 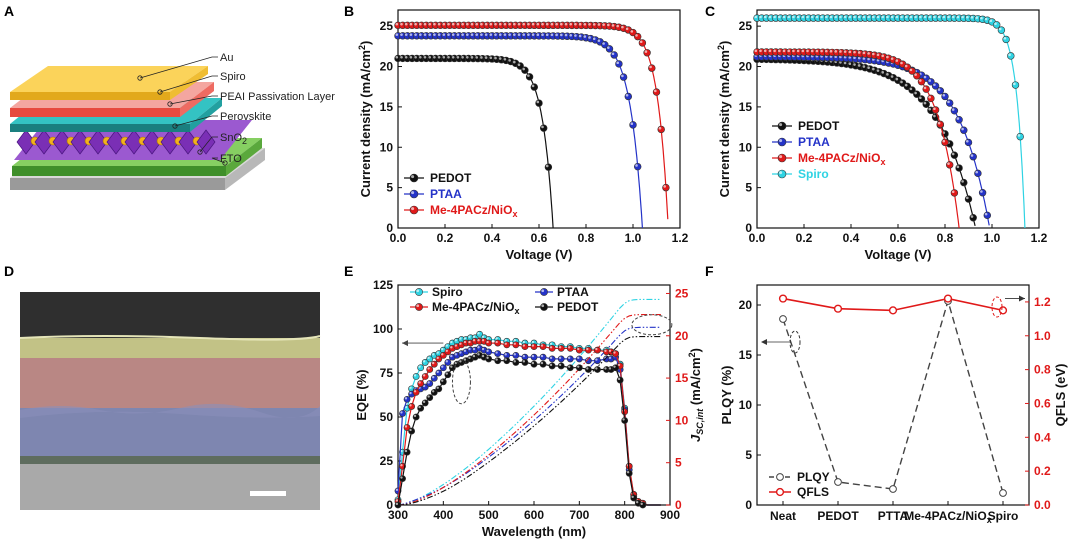 What do you see at coordinates (893, 397) in the screenshot?
I see `series-plqy` at bounding box center [893, 397].